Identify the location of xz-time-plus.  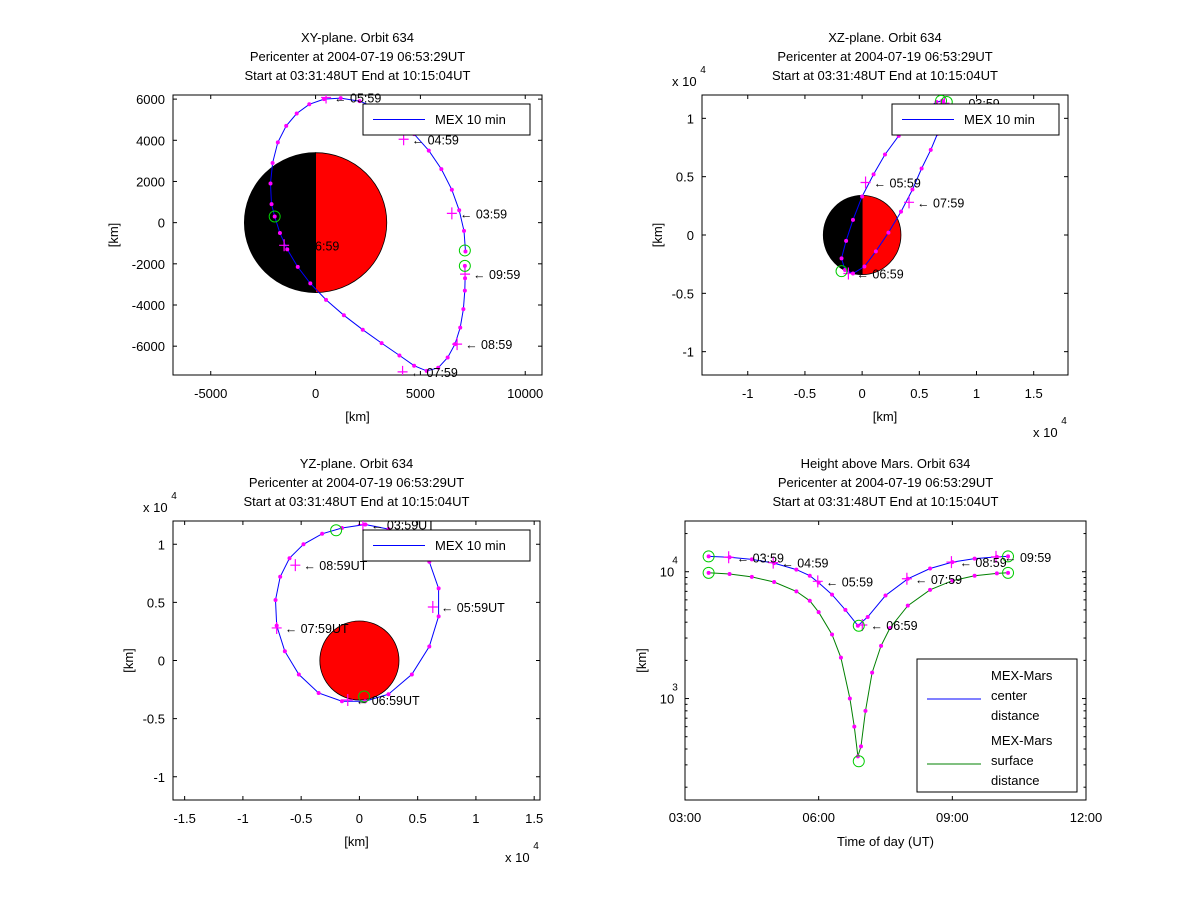
(909, 202).